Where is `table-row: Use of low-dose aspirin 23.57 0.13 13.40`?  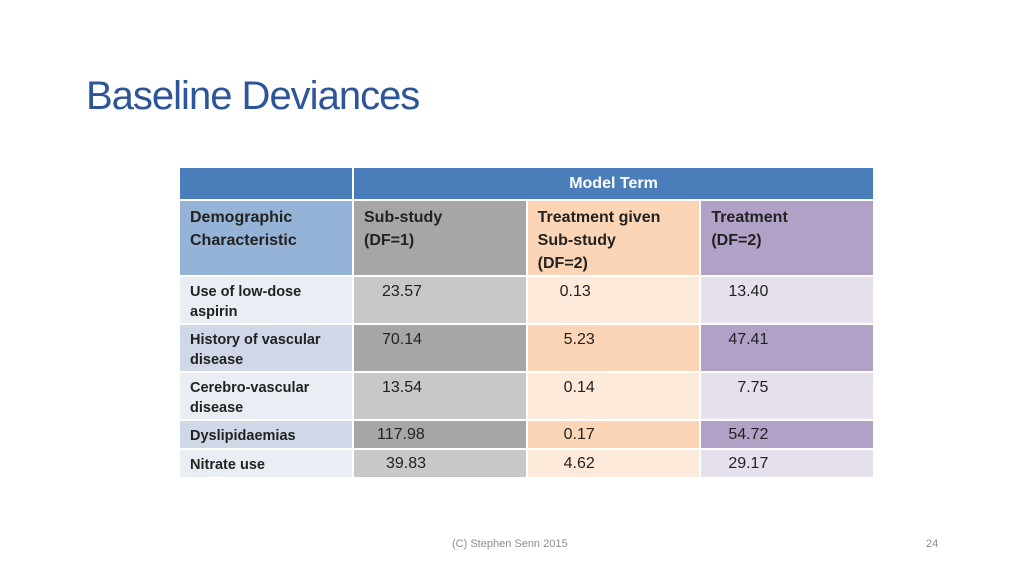
table-row: Use of low-dose aspirin 23.57 0.13 13.40 is located at coordinates (526, 300).